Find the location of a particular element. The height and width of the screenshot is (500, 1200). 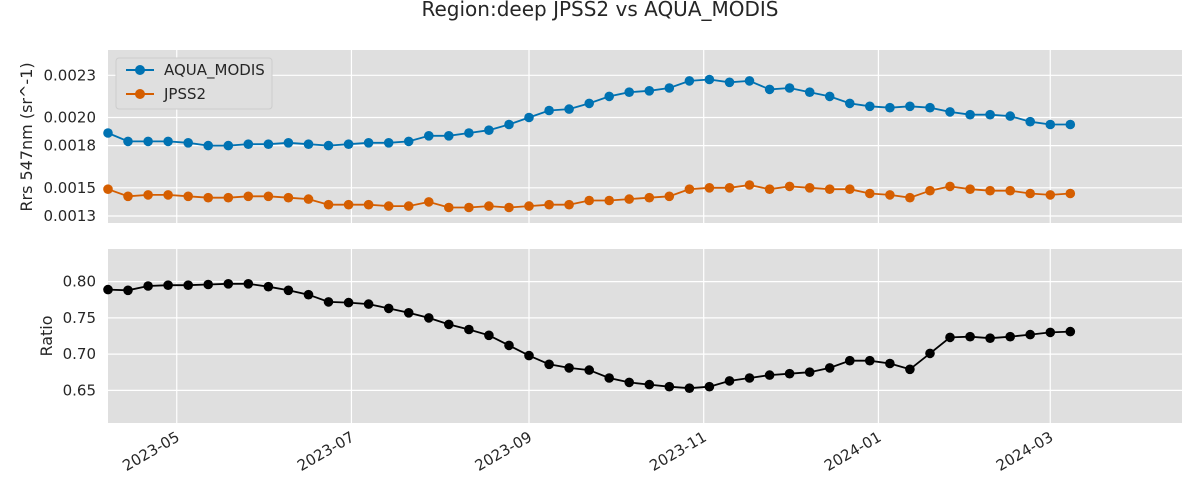

legend-box is located at coordinates (194, 83).